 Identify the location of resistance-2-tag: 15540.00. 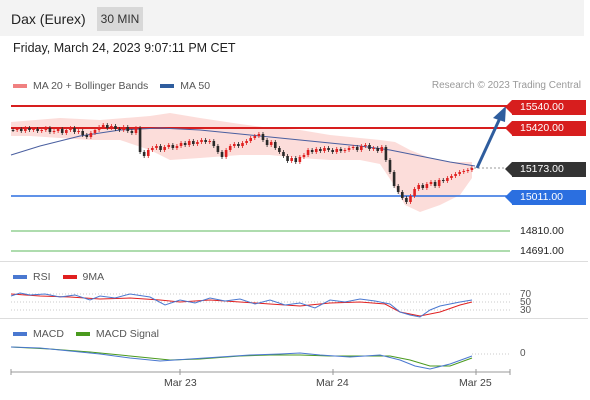
(545, 107).